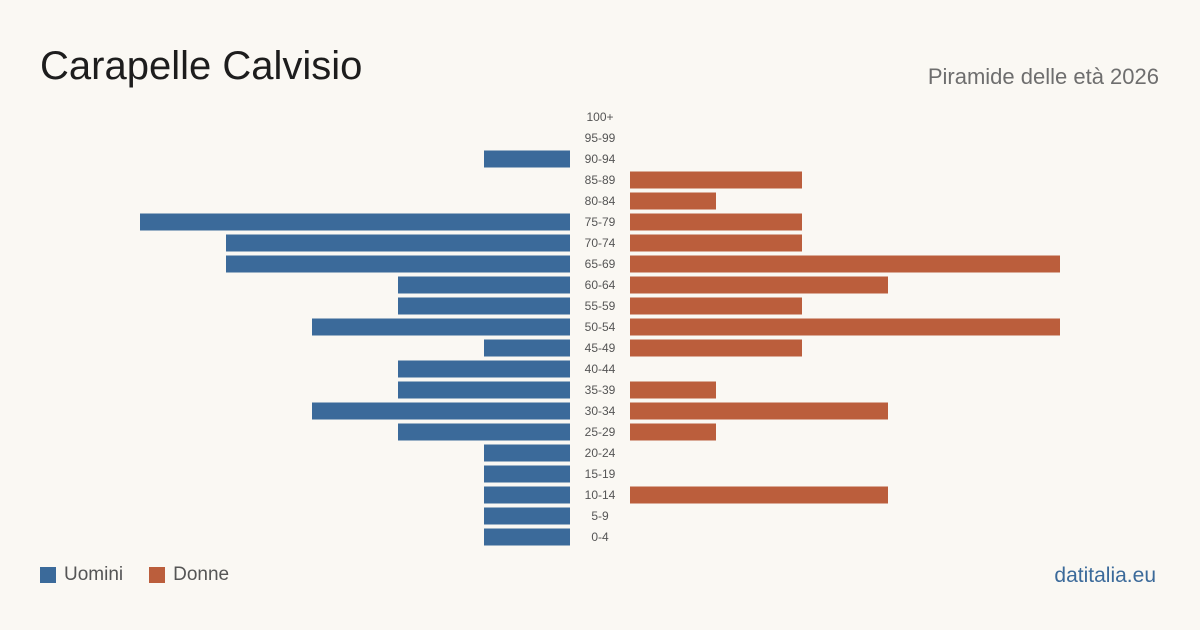  Describe the element at coordinates (600, 348) in the screenshot. I see `age-label-45-49: 45-49` at that location.